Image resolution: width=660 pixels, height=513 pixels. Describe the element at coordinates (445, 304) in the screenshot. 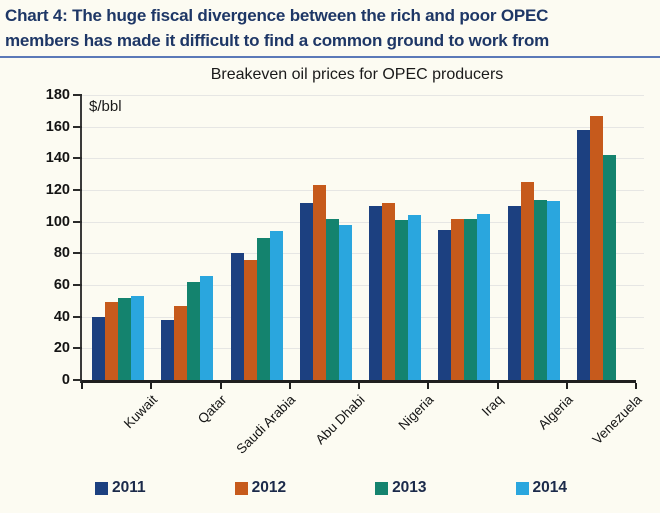

I see `bar-iraq-2011` at that location.